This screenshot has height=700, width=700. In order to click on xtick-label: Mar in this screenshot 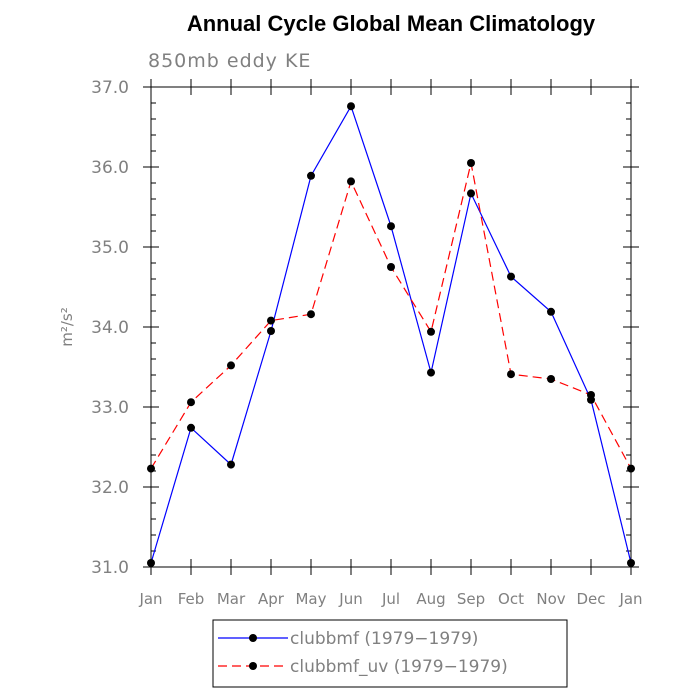, I will do `click(231, 599)`.